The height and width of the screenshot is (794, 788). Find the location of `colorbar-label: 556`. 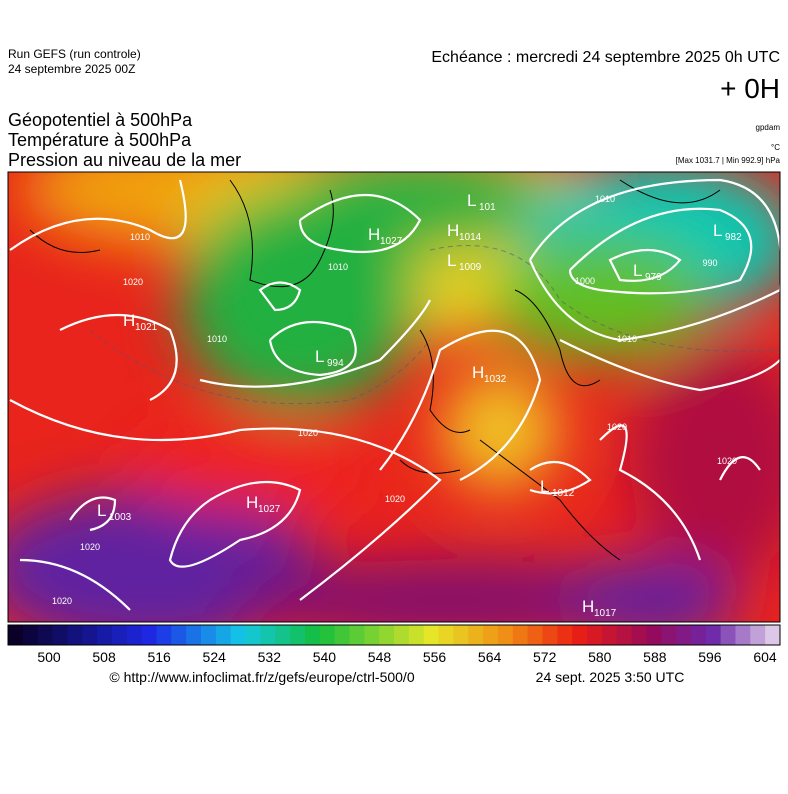

colorbar-label: 556 is located at coordinates (435, 657).